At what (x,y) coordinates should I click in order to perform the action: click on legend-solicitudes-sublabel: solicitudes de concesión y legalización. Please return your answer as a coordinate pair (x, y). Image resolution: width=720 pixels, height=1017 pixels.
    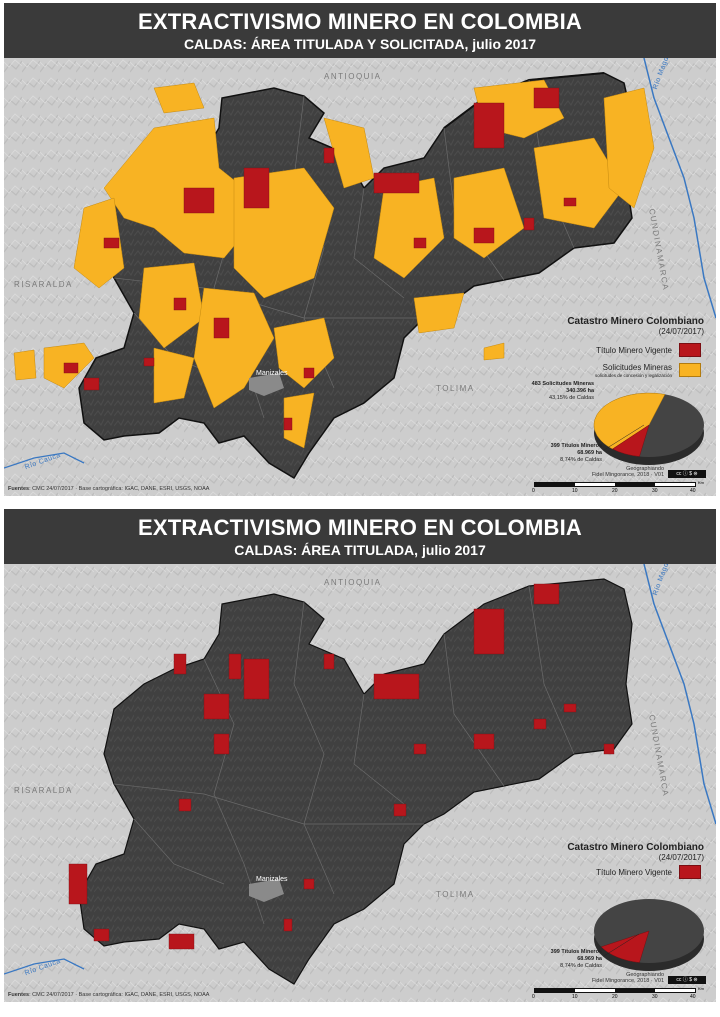
    Looking at the image, I should click on (633, 375).